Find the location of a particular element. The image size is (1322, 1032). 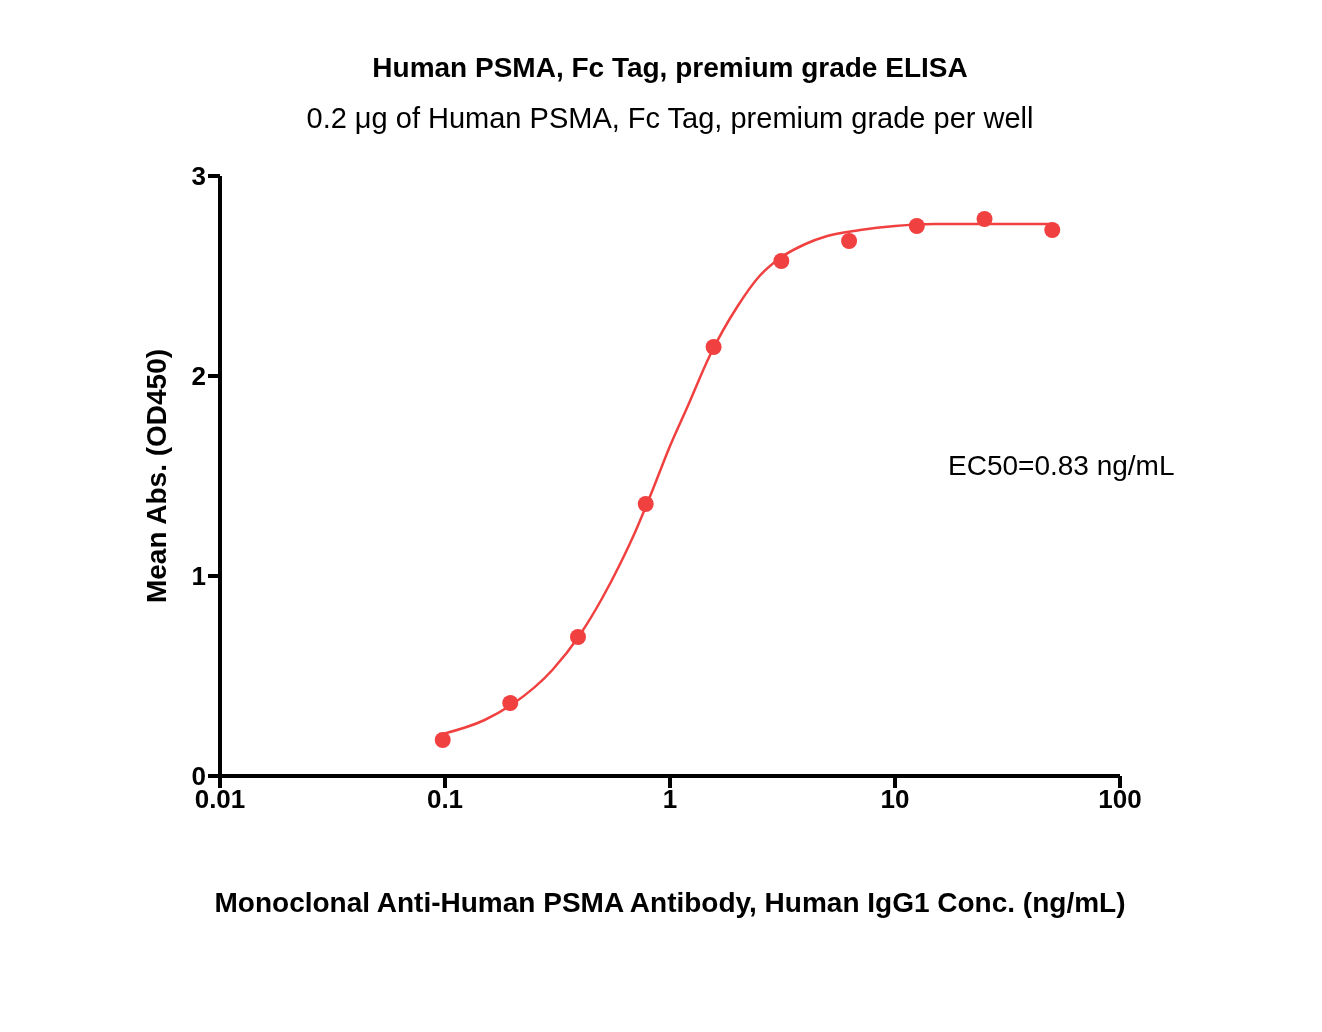

y-axis-title: Mean Abs. (OD450) is located at coordinates (156, 476).